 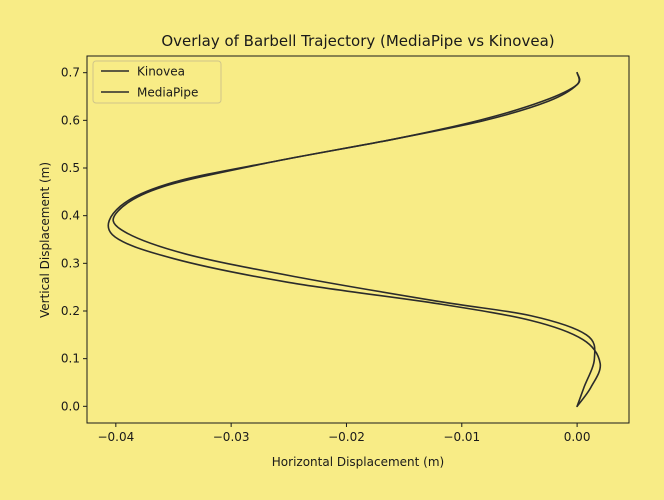 I want to click on x-tick-label: −0.03, so click(x=231, y=437).